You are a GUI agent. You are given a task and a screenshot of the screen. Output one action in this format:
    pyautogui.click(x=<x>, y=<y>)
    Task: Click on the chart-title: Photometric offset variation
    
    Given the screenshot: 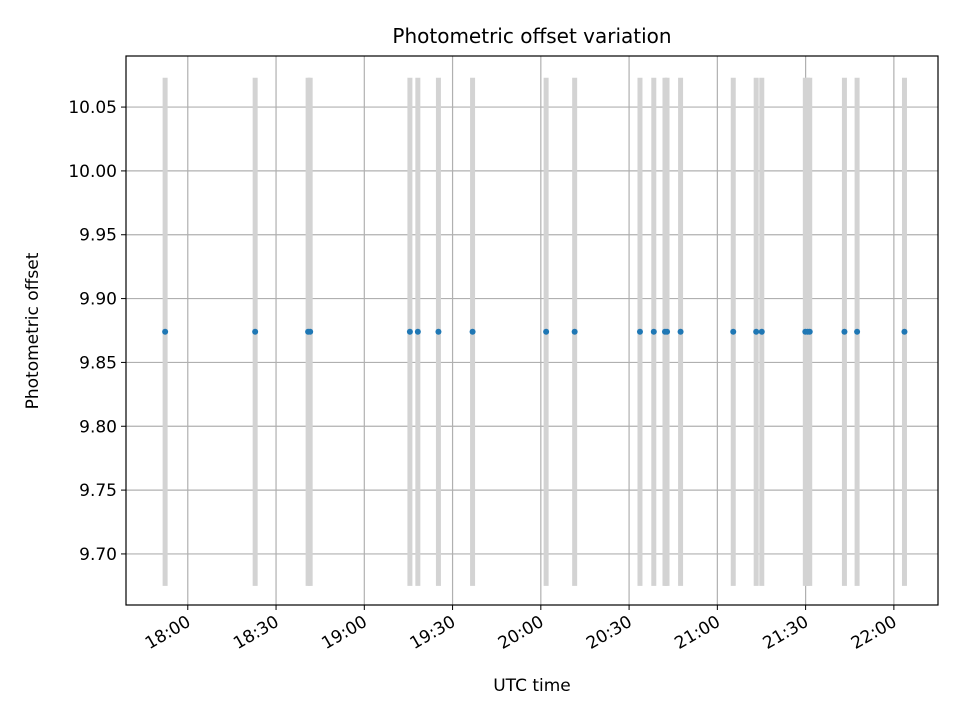 What is the action you would take?
    pyautogui.click(x=531, y=36)
    